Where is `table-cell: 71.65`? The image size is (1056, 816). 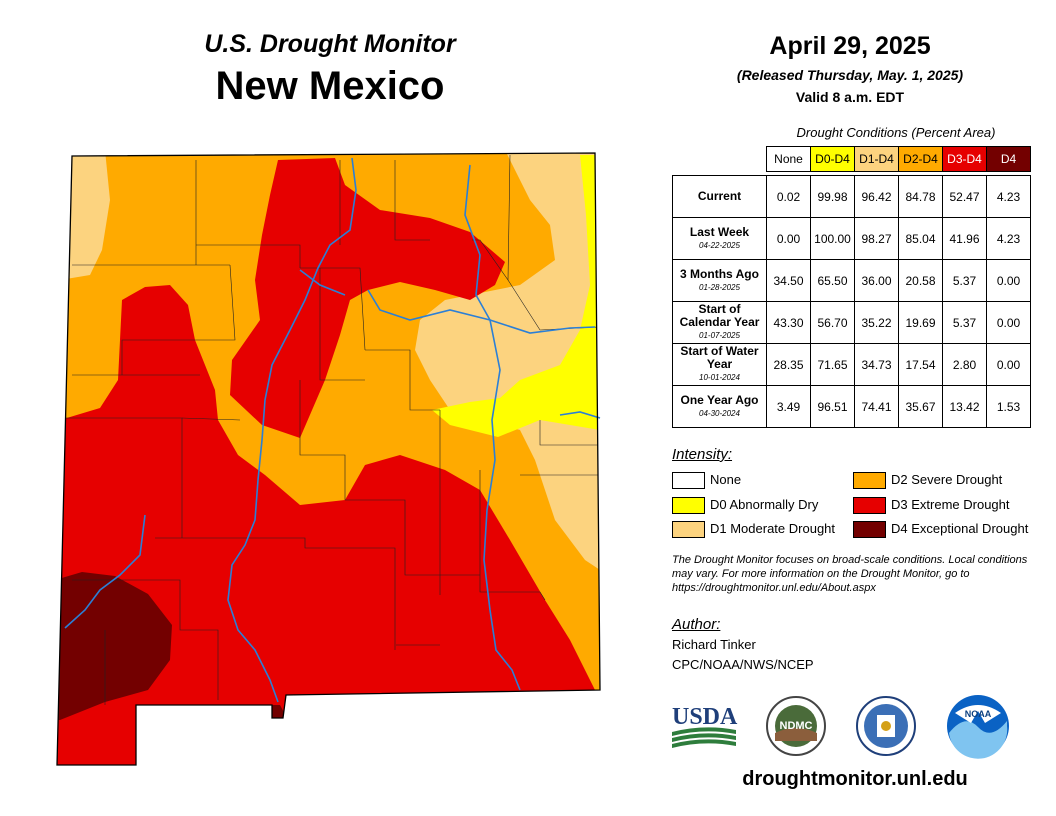 table-cell: 71.65 is located at coordinates (832, 364).